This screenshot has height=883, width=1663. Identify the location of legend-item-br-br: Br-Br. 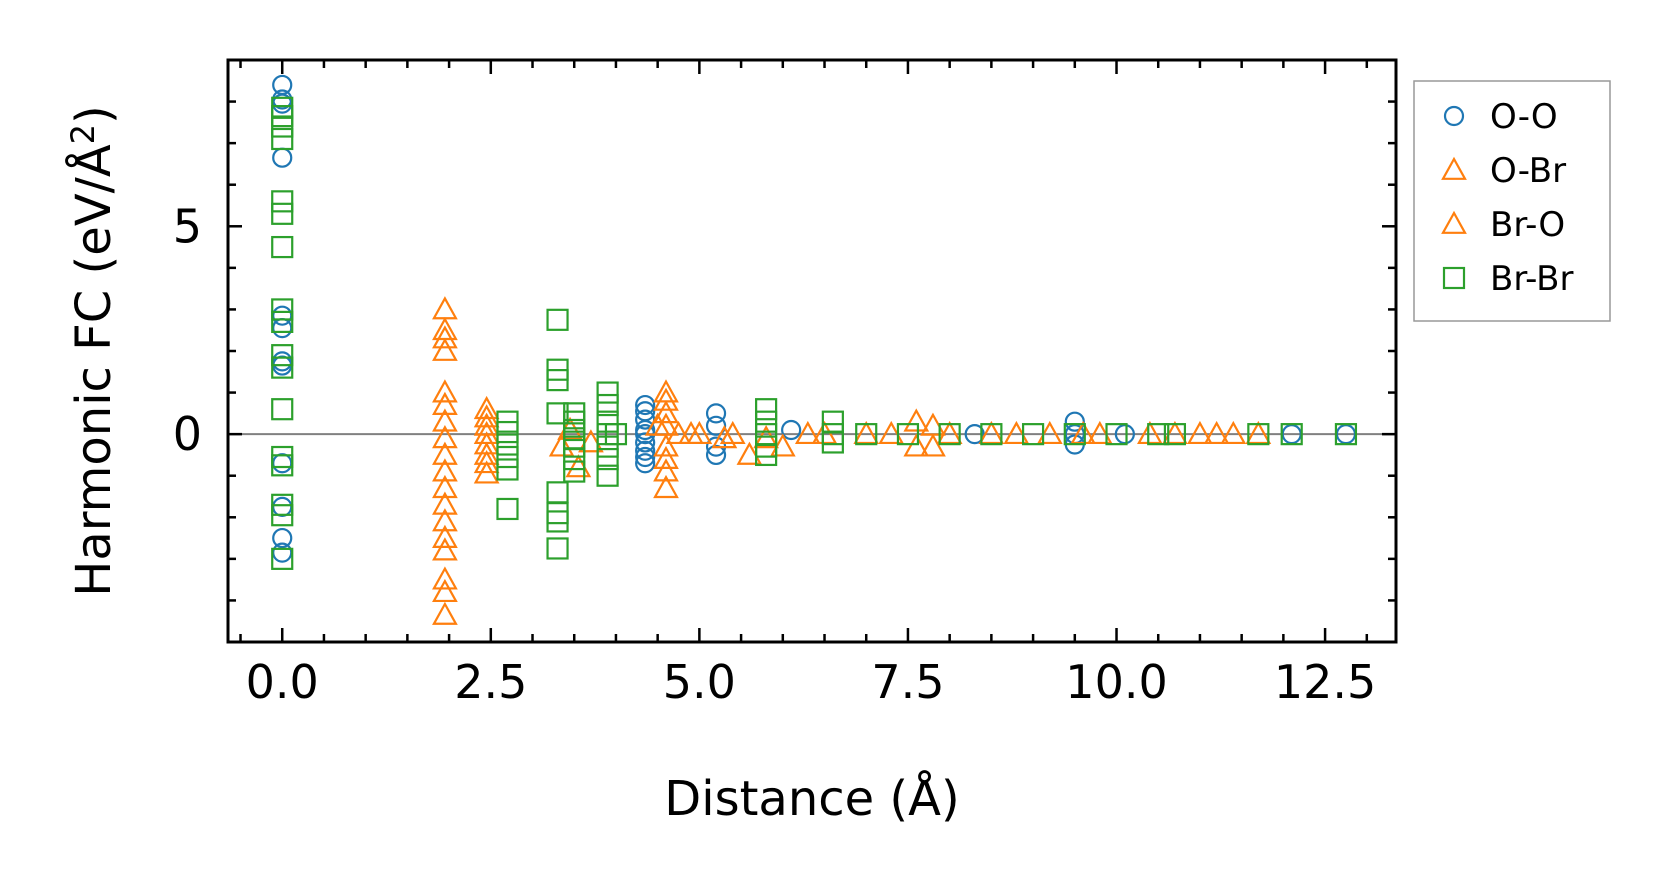
(1508, 279).